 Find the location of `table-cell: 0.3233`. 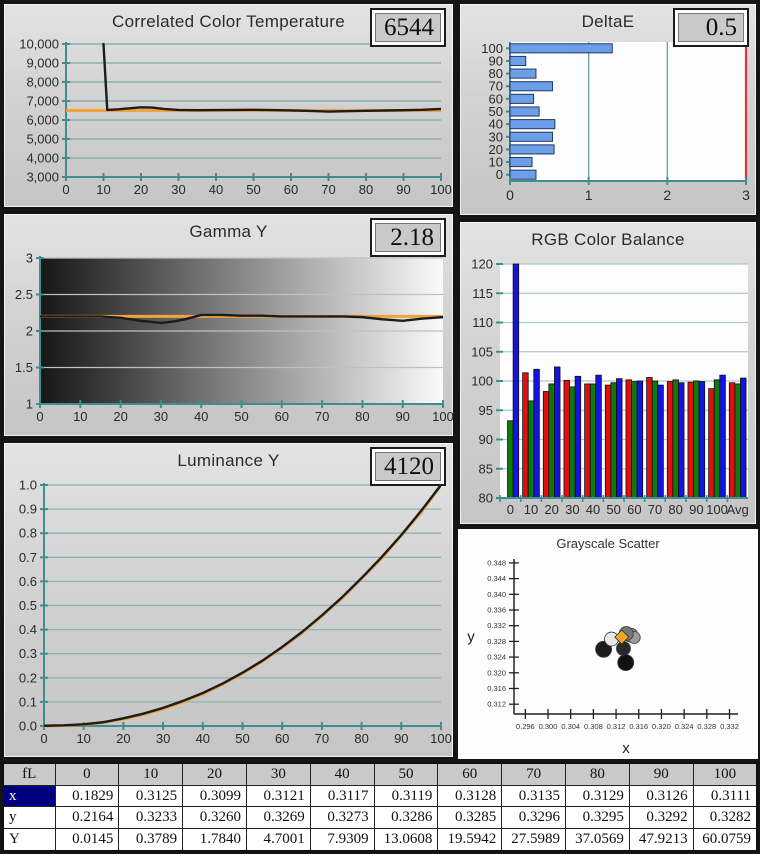

table-cell: 0.3233 is located at coordinates (151, 818).